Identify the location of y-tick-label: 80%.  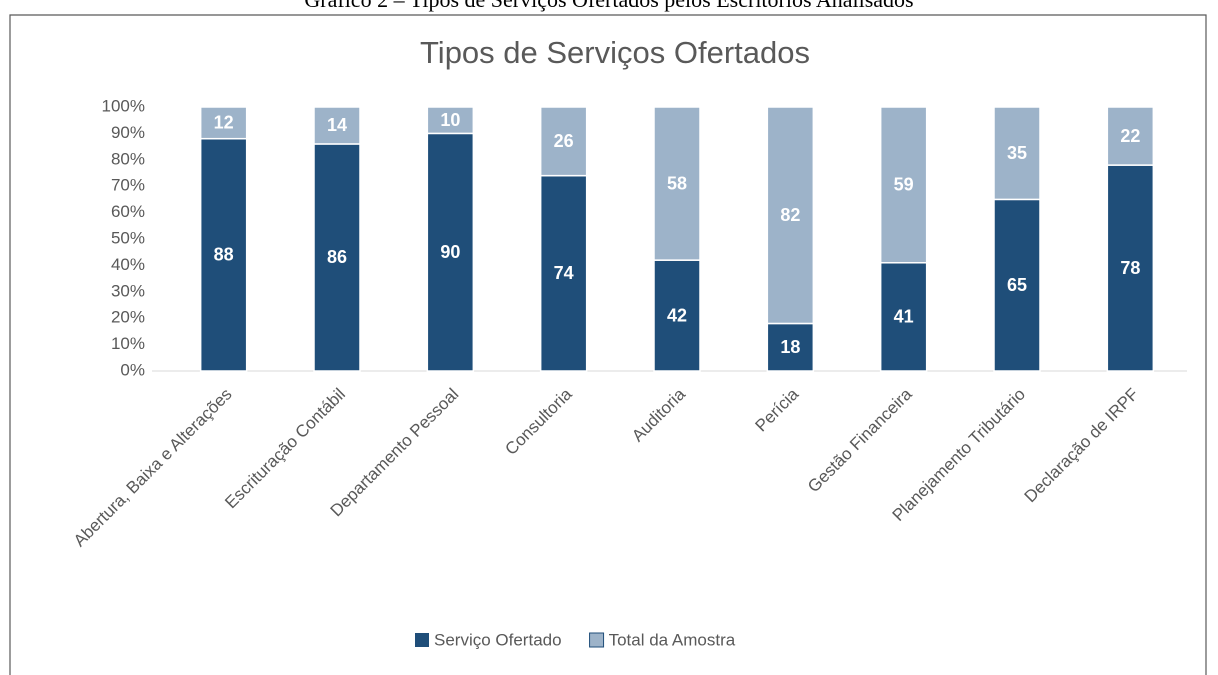
(128, 158).